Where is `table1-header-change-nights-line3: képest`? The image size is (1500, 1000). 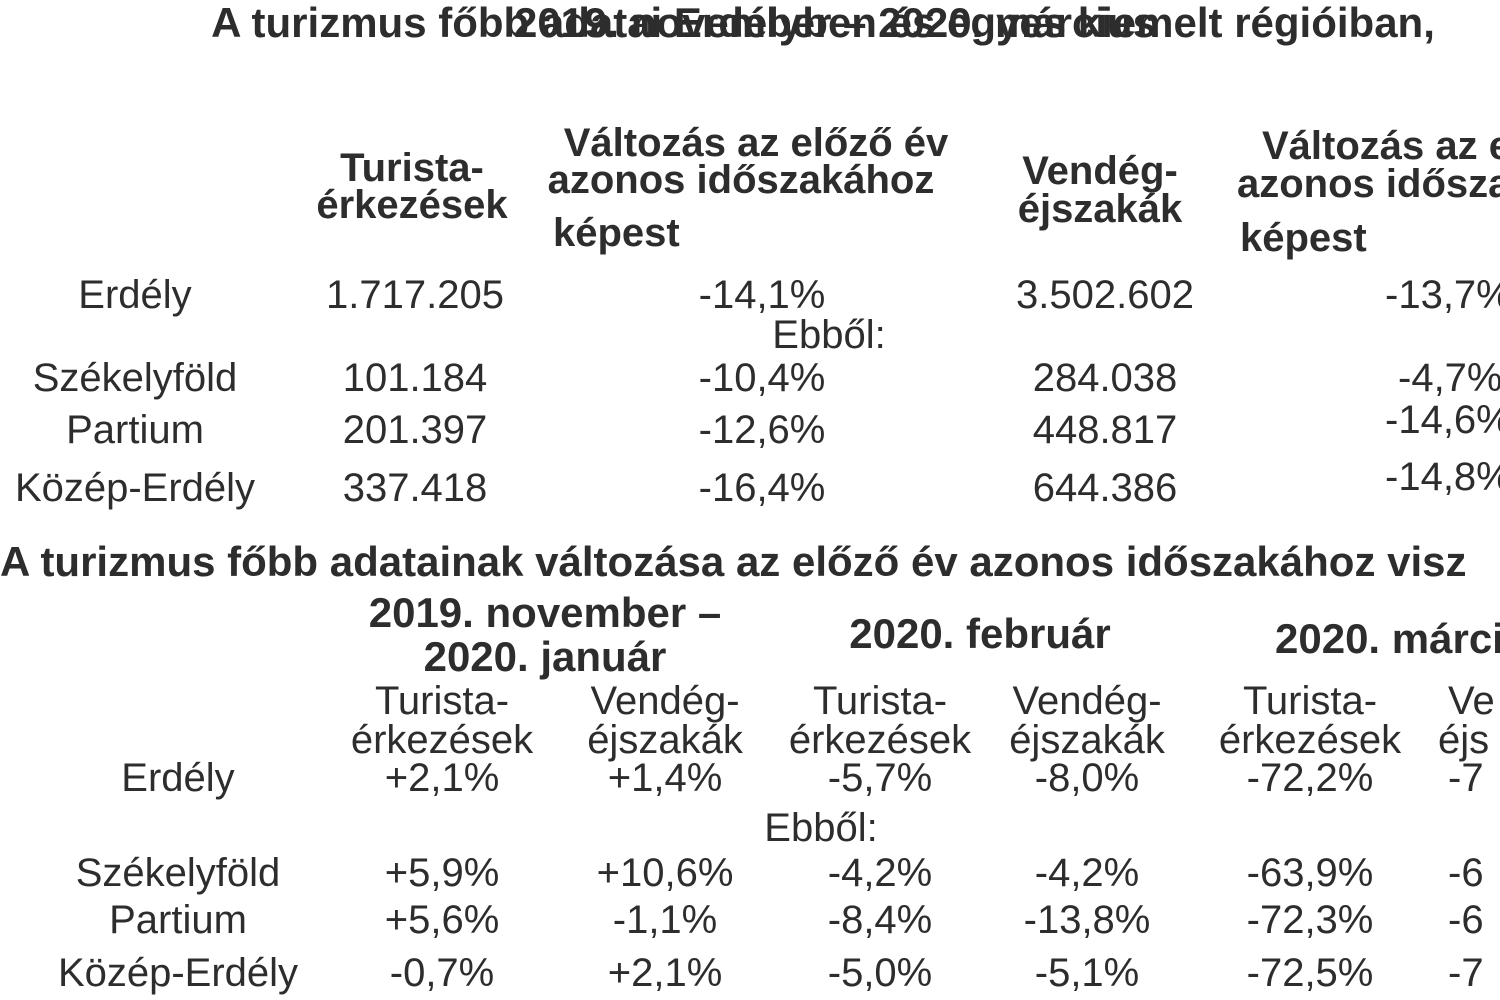 table1-header-change-nights-line3: képest is located at coordinates (1303, 238).